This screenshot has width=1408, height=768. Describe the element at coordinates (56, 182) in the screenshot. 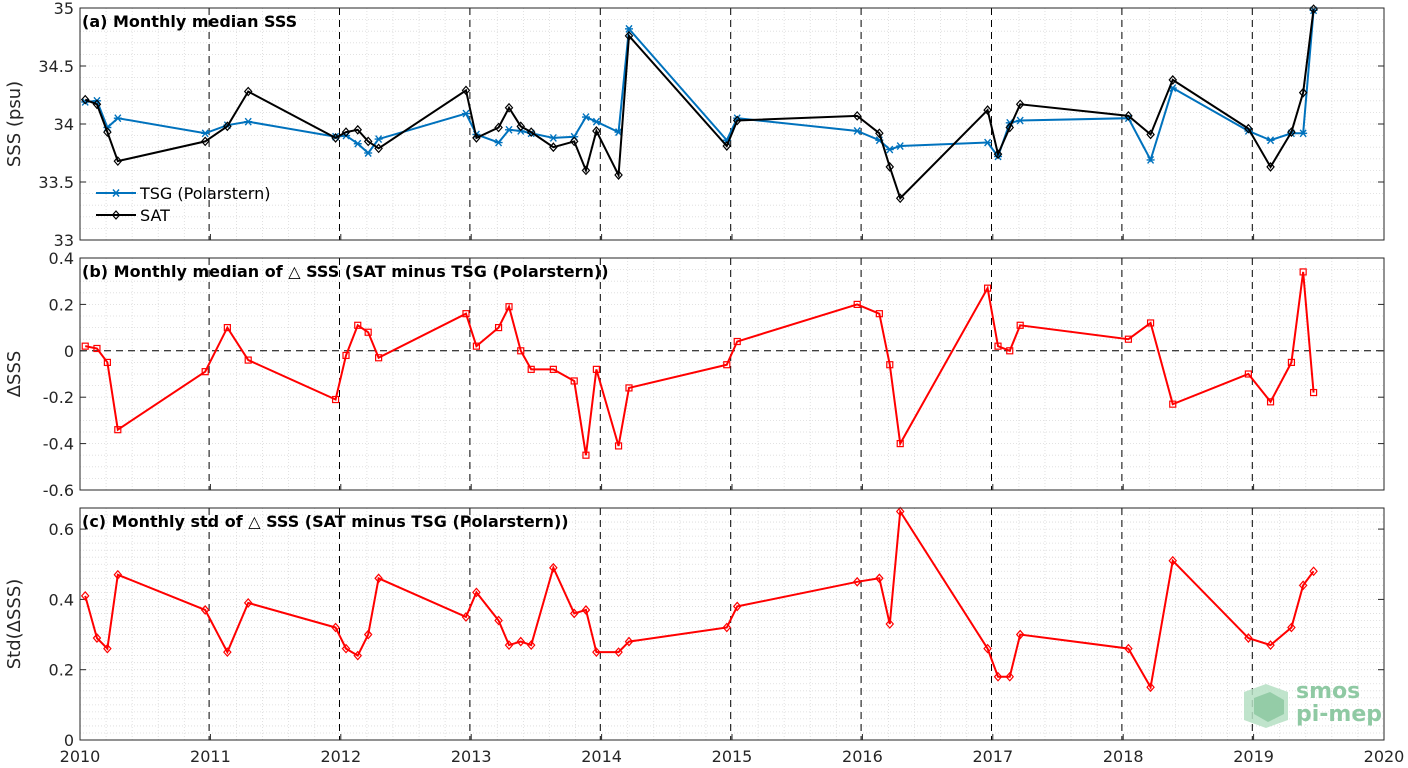

I see `y-tick-label-a: 33.5` at that location.